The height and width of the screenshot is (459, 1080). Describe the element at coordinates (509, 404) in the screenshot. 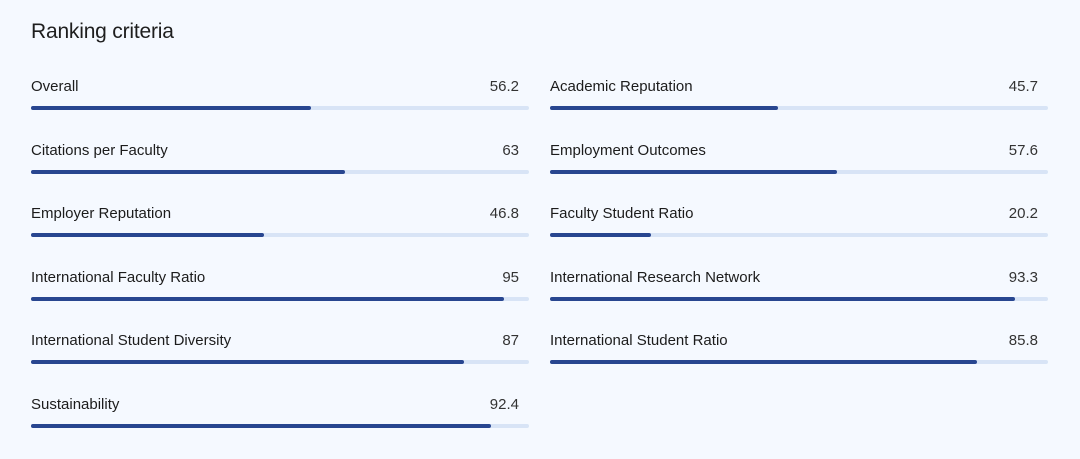

I see `criterion-score: 92.4` at that location.